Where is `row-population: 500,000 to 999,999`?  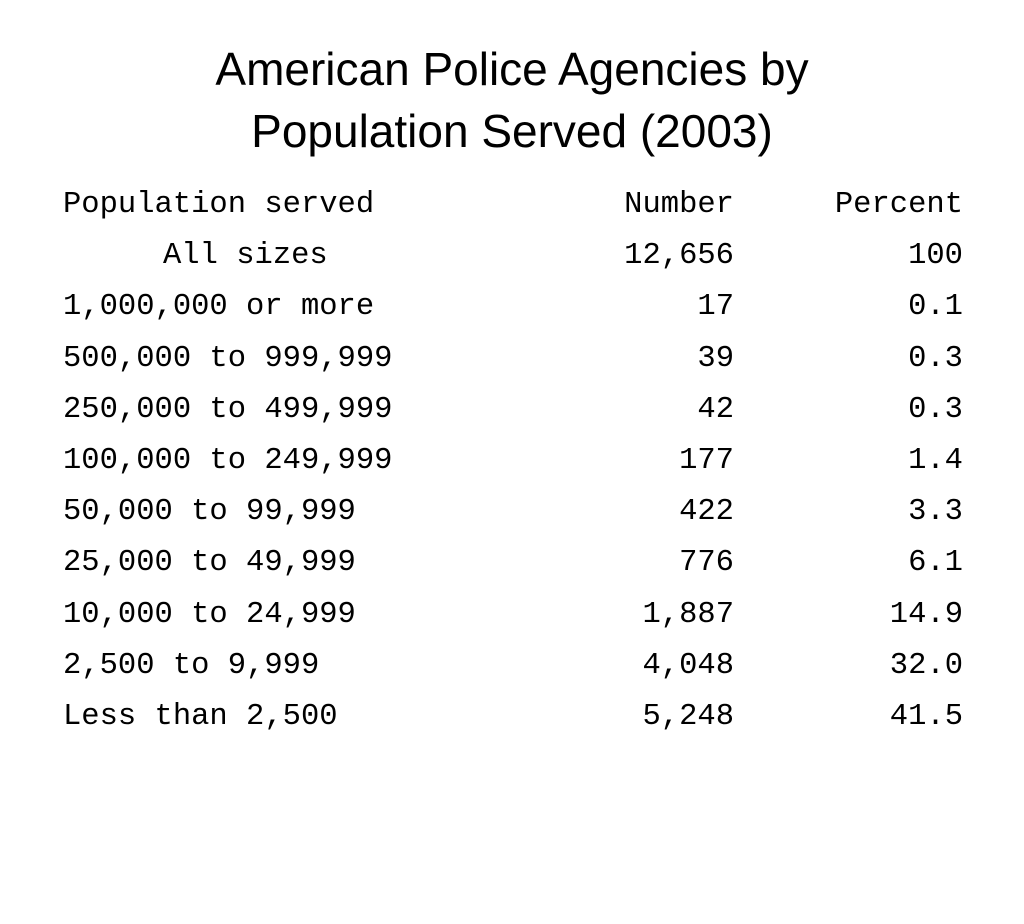
row-population: 500,000 to 999,999 is located at coordinates (228, 358).